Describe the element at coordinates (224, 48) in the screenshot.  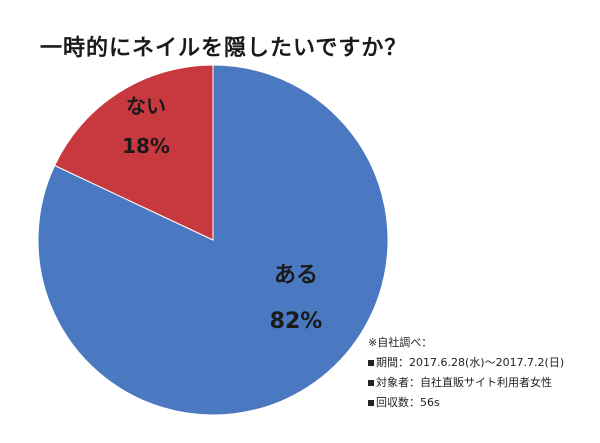
I see `chart-title: 一時的にネイルを隠したいですか？` at that location.